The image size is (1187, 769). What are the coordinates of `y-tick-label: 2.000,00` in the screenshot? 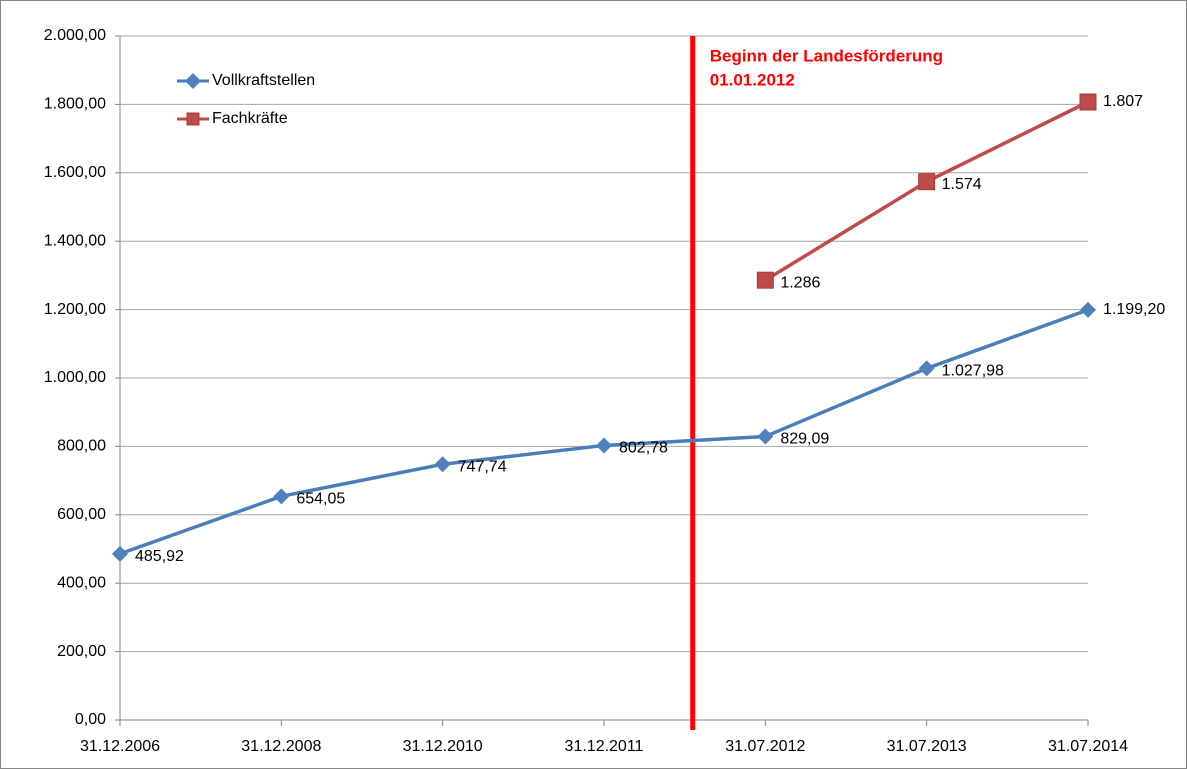 It's located at (75, 35).